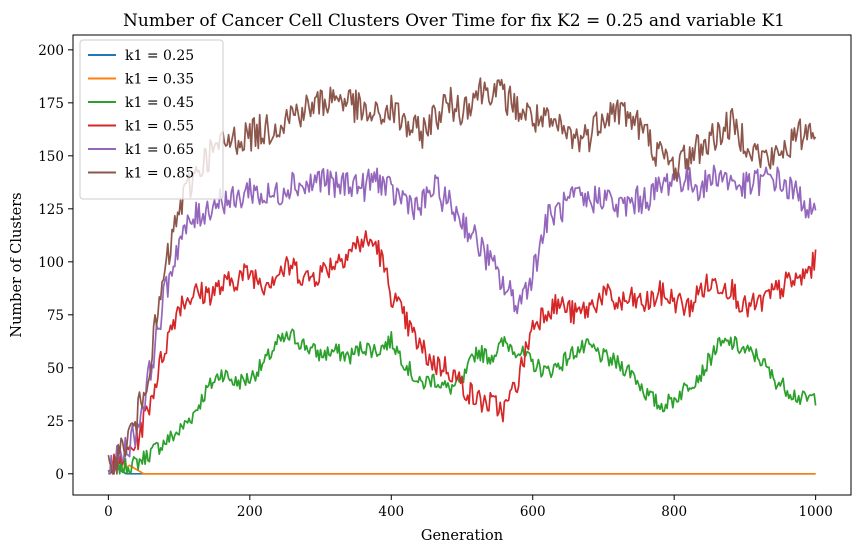 Image resolution: width=862 pixels, height=554 pixels. I want to click on x-tick-label: 200, so click(250, 512).